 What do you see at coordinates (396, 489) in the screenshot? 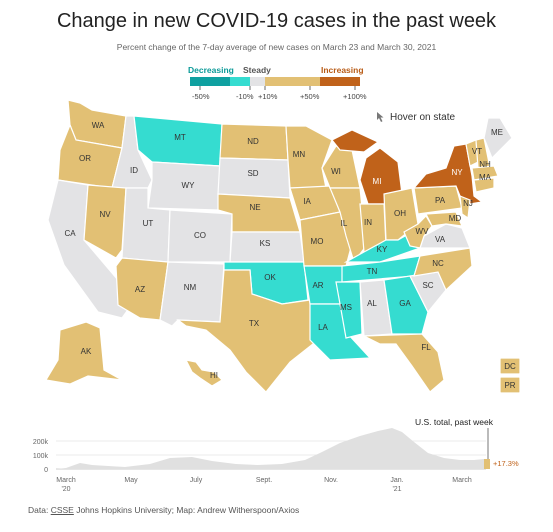
I see `spark-xtick-year: '21` at bounding box center [396, 489].